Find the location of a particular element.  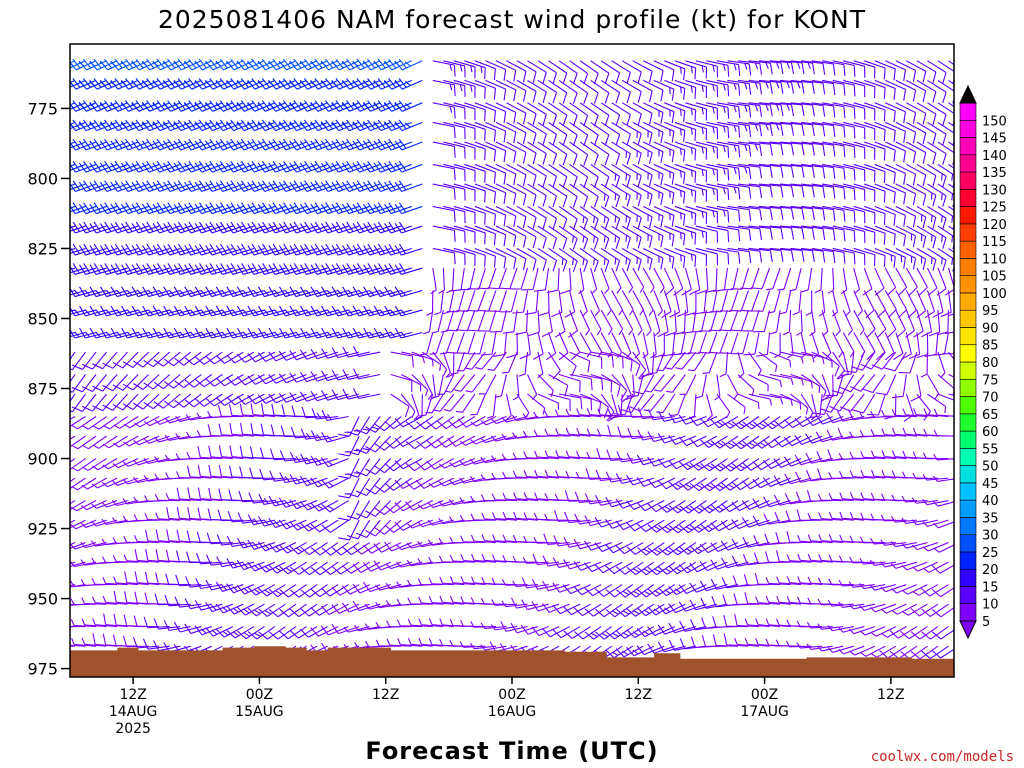

x-tick-label: 17AUG is located at coordinates (764, 712).